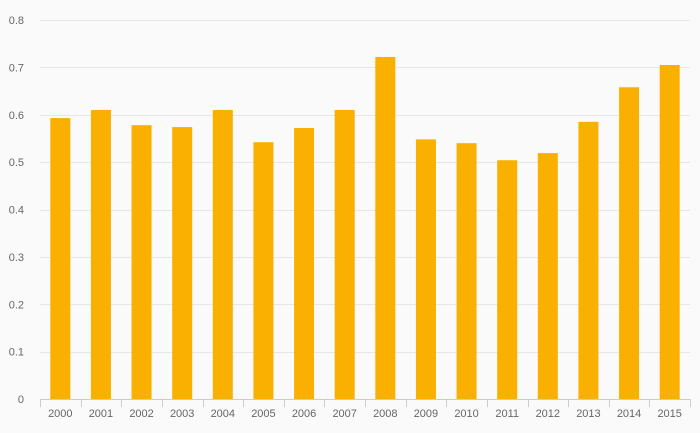 The width and height of the screenshot is (700, 433). What do you see at coordinates (16, 305) in the screenshot?
I see `y-tick-label: 0.2` at bounding box center [16, 305].